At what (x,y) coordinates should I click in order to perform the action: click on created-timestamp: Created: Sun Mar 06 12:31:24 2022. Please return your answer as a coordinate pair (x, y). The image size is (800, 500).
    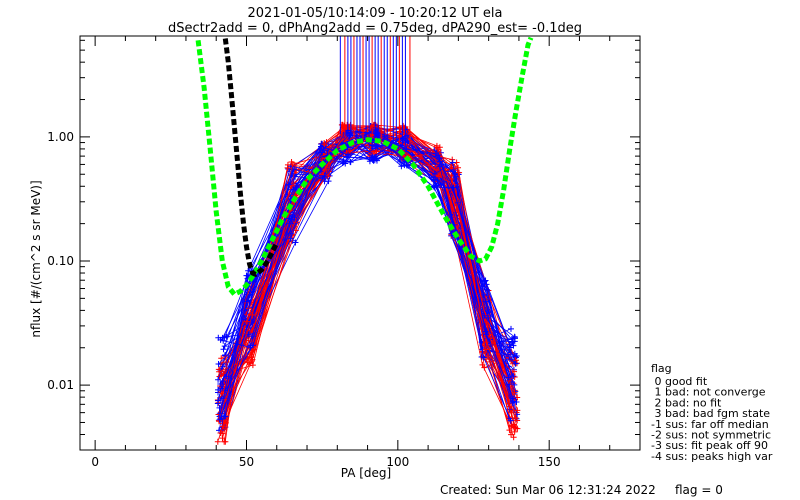
    Looking at the image, I should click on (548, 490).